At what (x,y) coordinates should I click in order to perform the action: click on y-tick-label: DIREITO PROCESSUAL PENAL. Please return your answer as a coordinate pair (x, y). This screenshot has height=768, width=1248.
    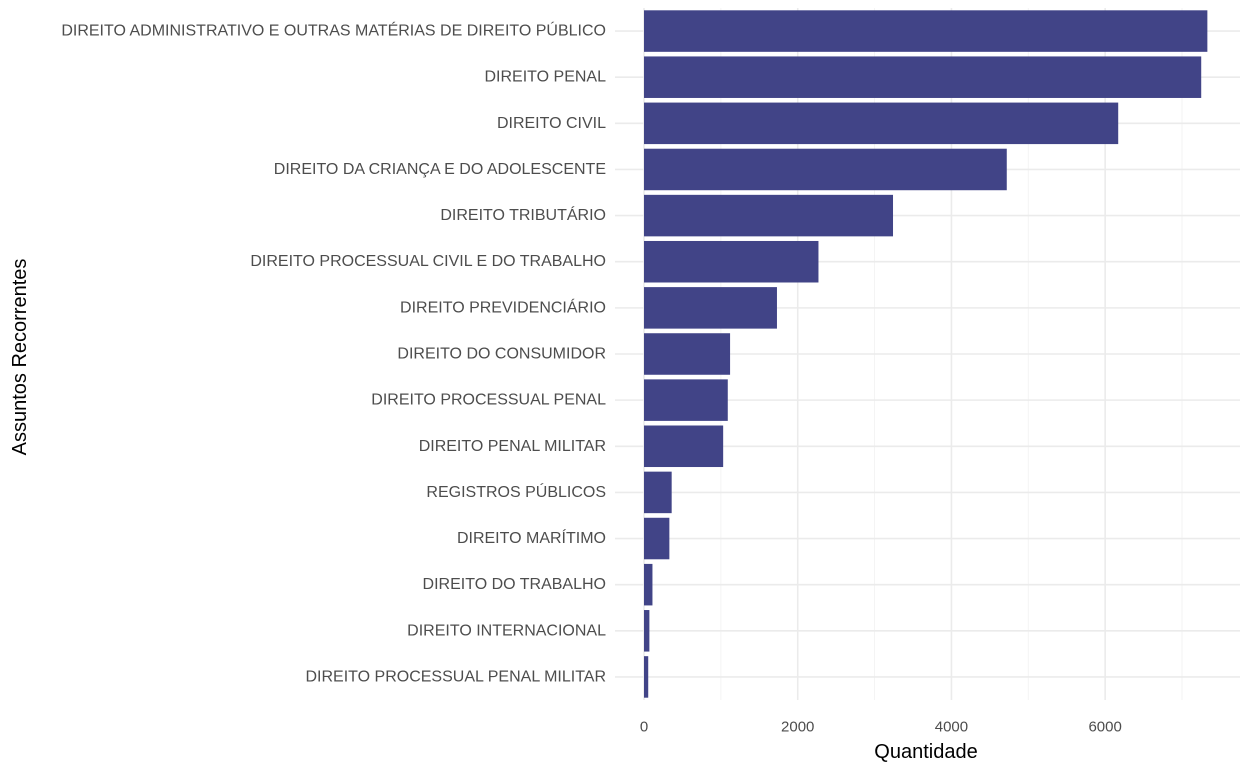
    Looking at the image, I should click on (488, 400).